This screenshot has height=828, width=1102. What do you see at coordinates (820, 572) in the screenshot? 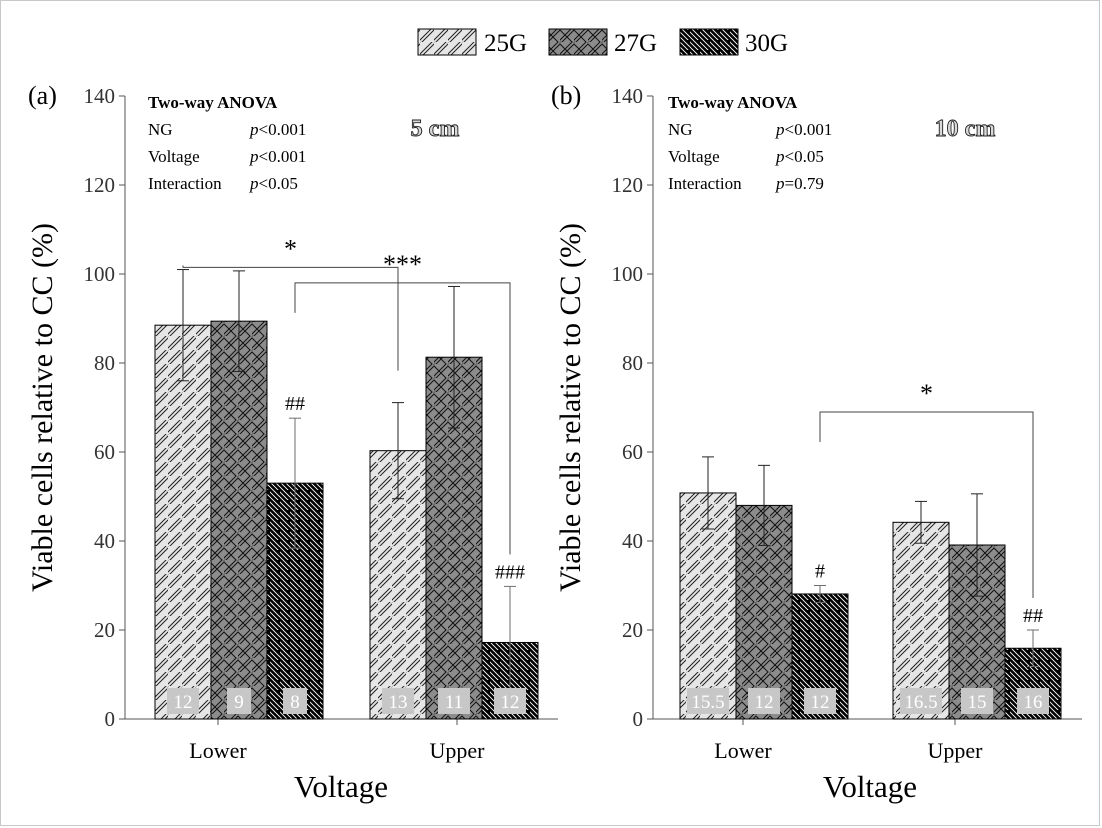
I see `significance-mark: #` at bounding box center [820, 572].